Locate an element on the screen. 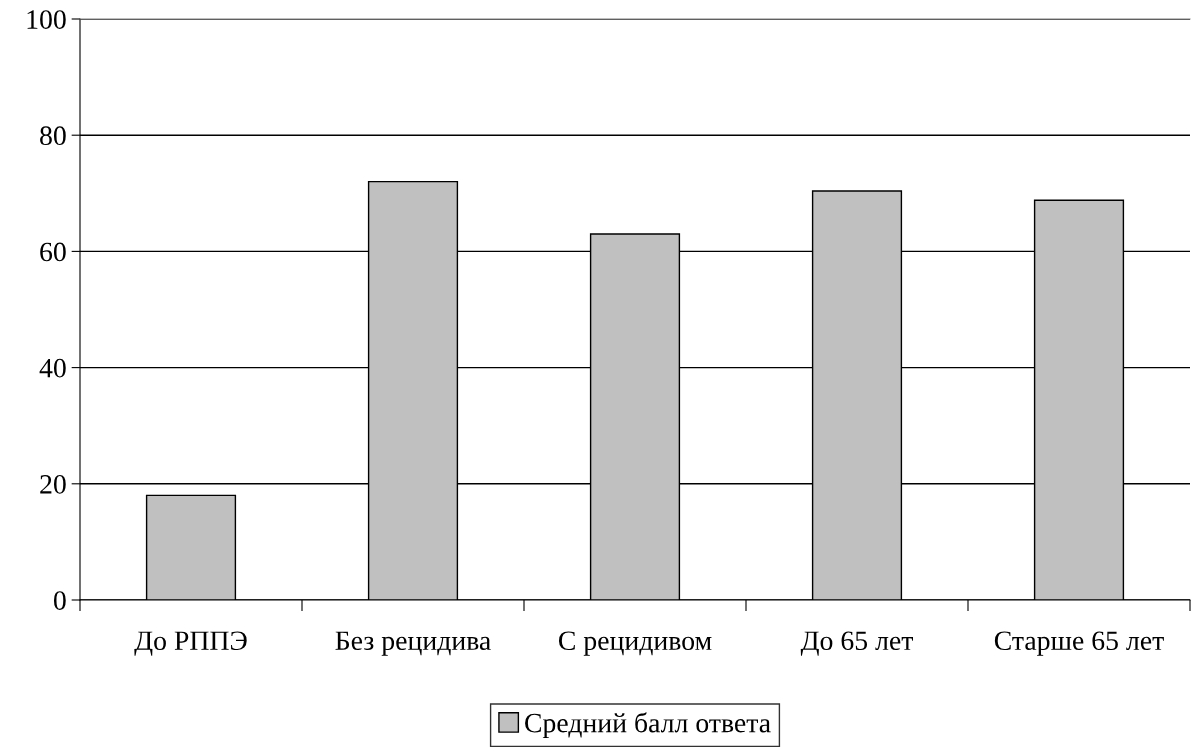 The image size is (1192, 749). y-tick-label: 60 is located at coordinates (53, 252).